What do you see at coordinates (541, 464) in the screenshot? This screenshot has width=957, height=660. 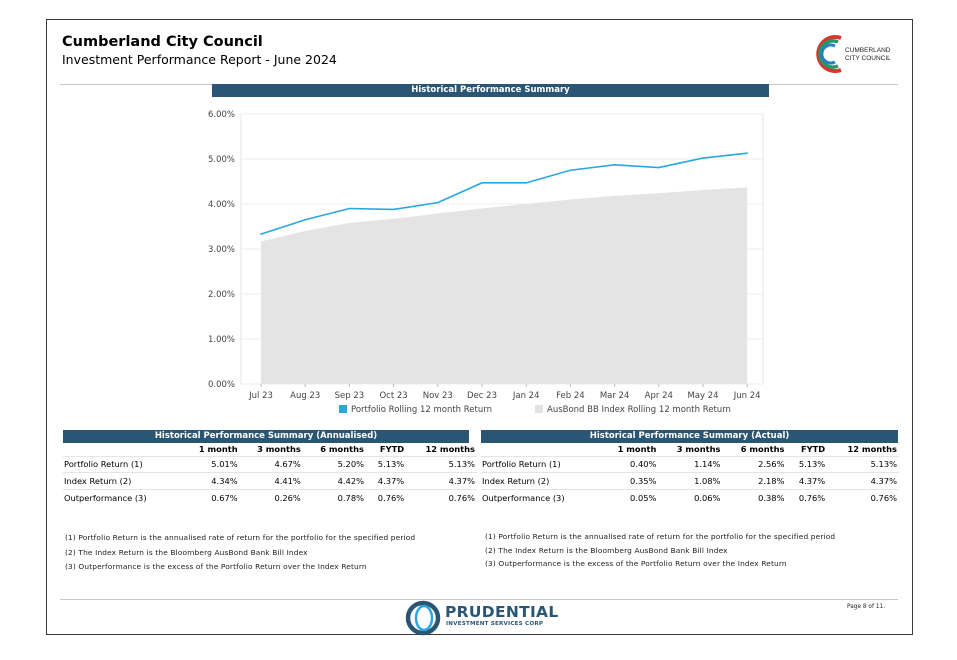 I see `row-label: Portfolio Return (1)` at bounding box center [541, 464].